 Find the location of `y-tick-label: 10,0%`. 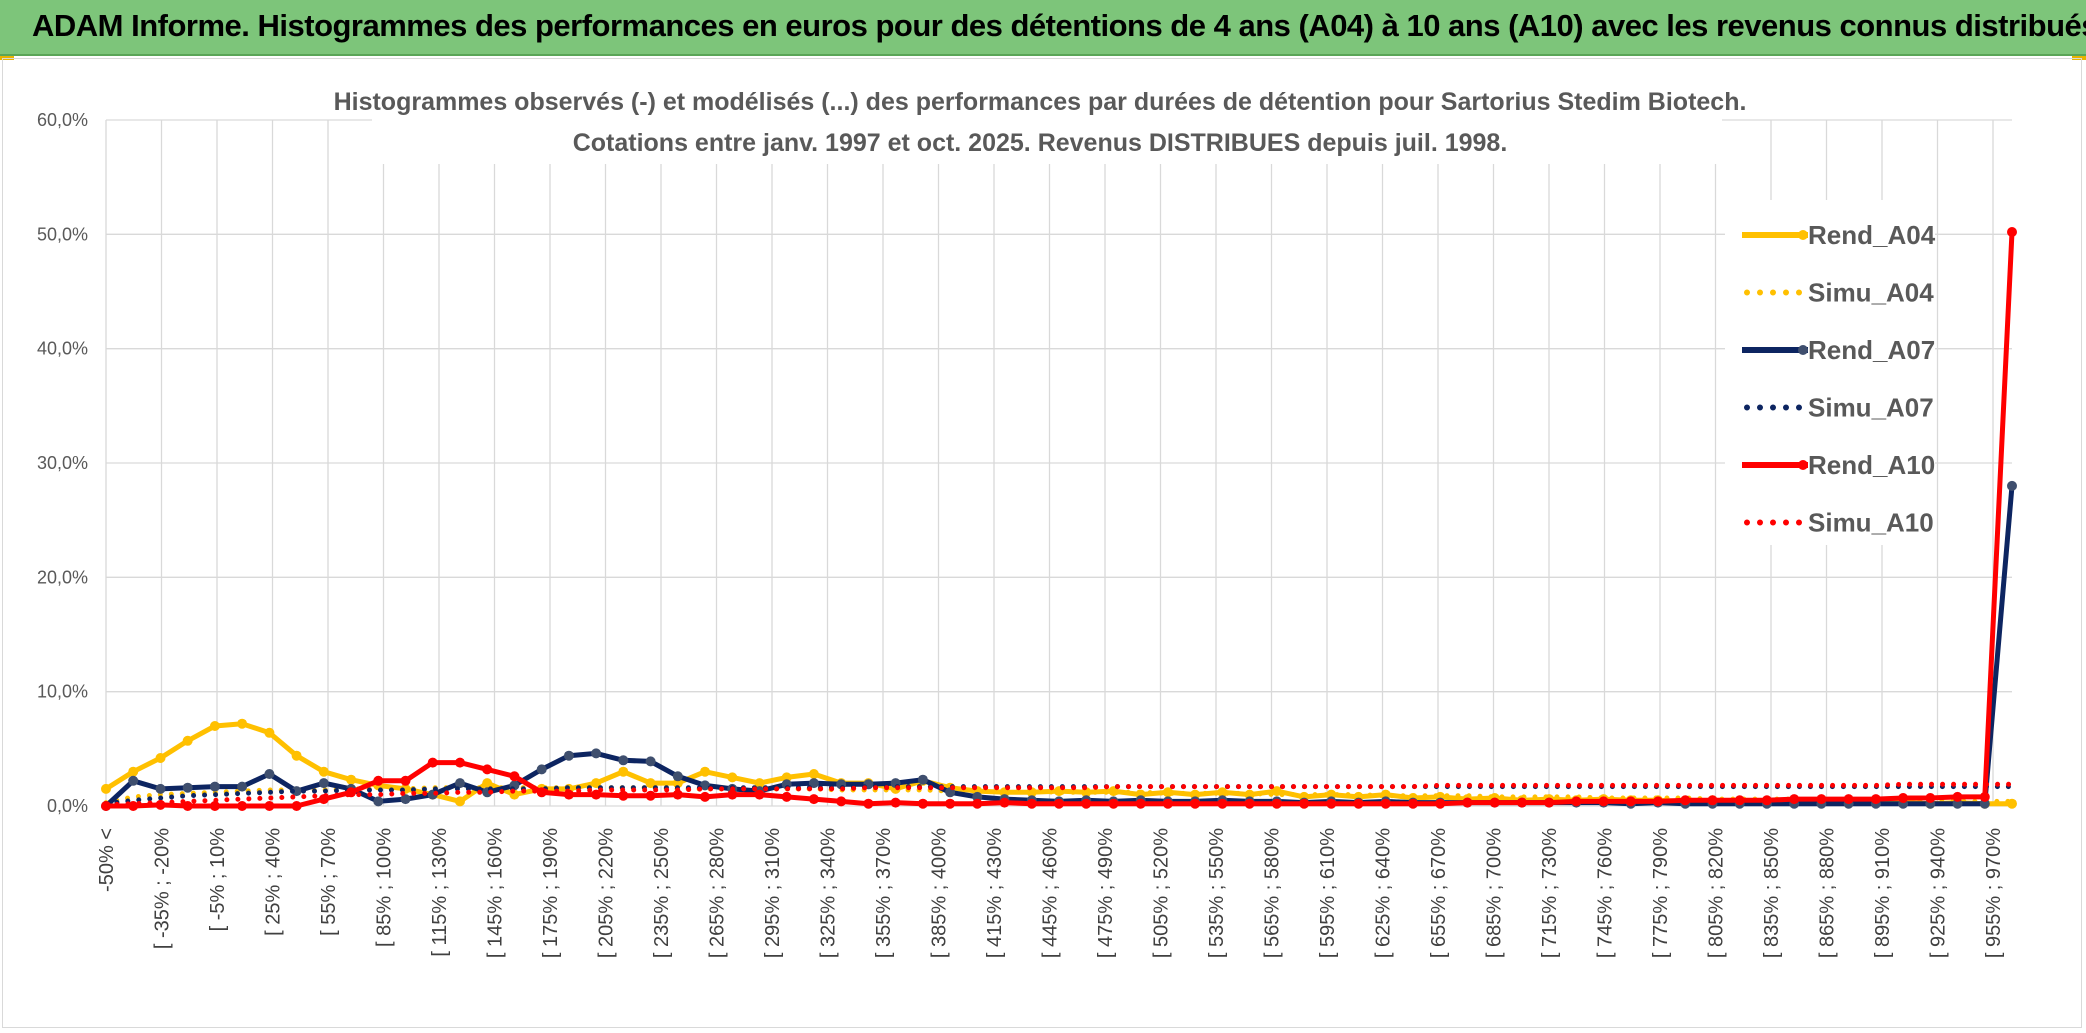

y-tick-label: 10,0% is located at coordinates (62, 692).